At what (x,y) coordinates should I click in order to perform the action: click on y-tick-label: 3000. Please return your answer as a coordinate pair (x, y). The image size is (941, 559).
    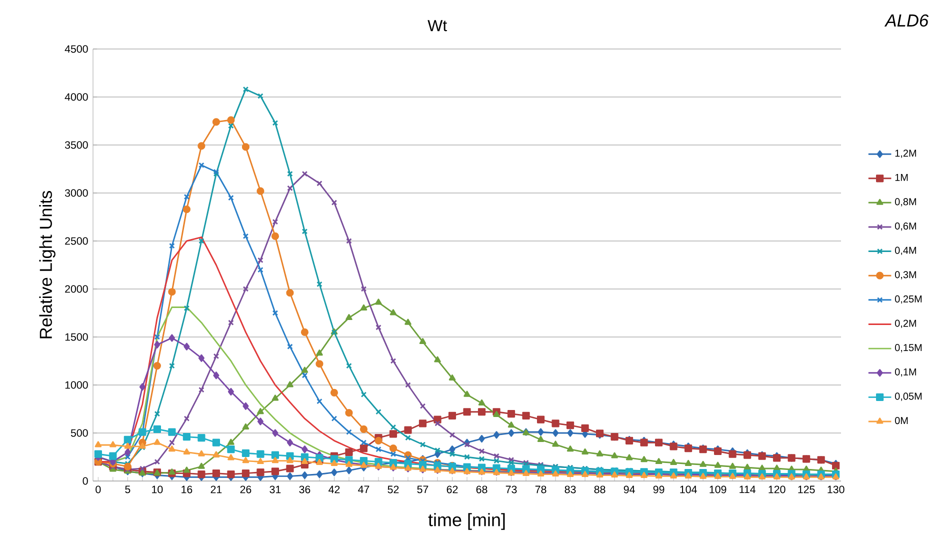
    Looking at the image, I should click on (76, 193).